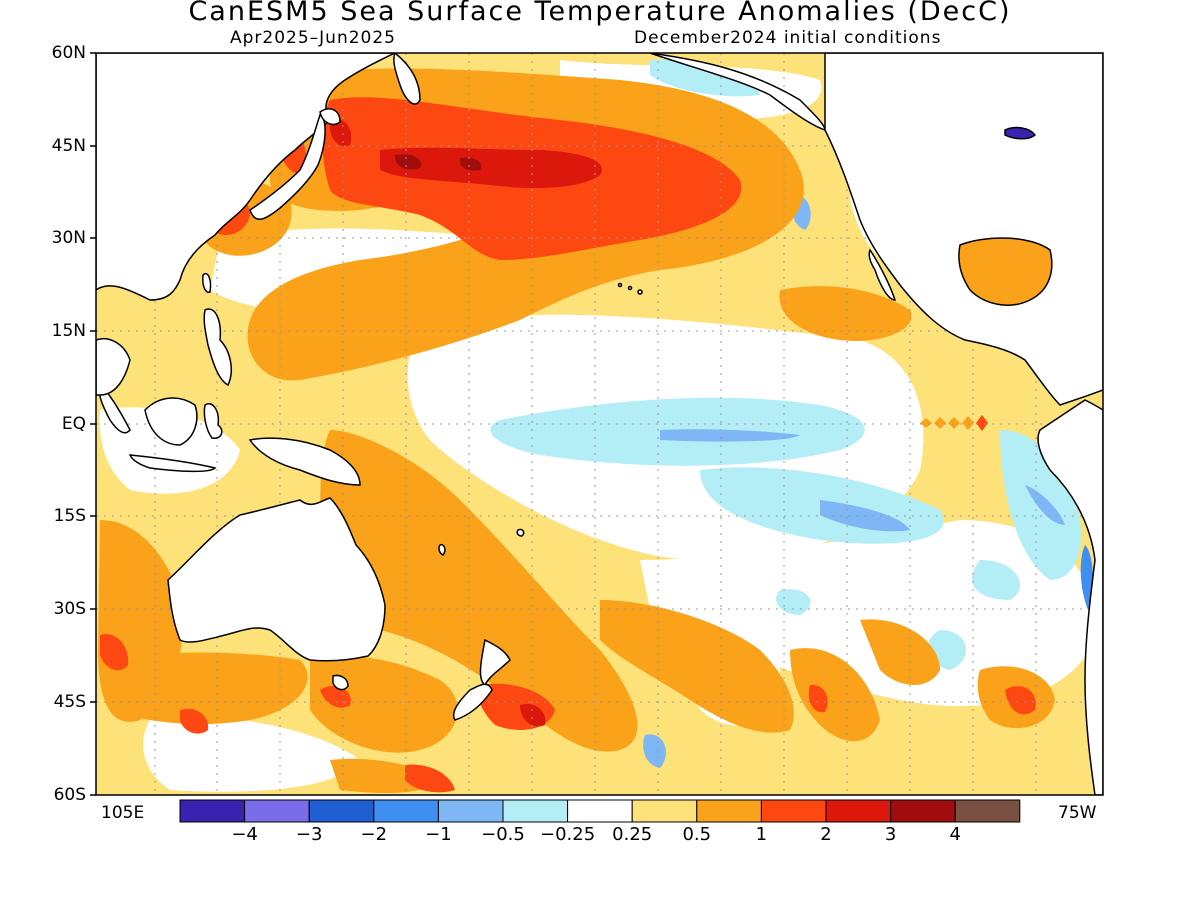  What do you see at coordinates (69, 702) in the screenshot?
I see `lat-label-45s: 45S` at bounding box center [69, 702].